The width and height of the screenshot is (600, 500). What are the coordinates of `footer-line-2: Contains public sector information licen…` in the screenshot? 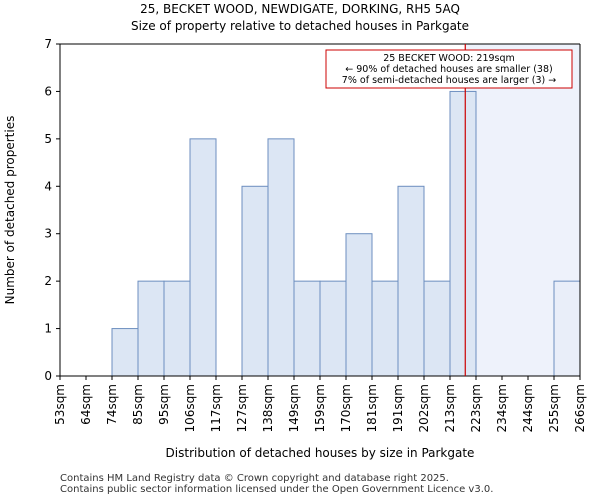 It's located at (277, 489).